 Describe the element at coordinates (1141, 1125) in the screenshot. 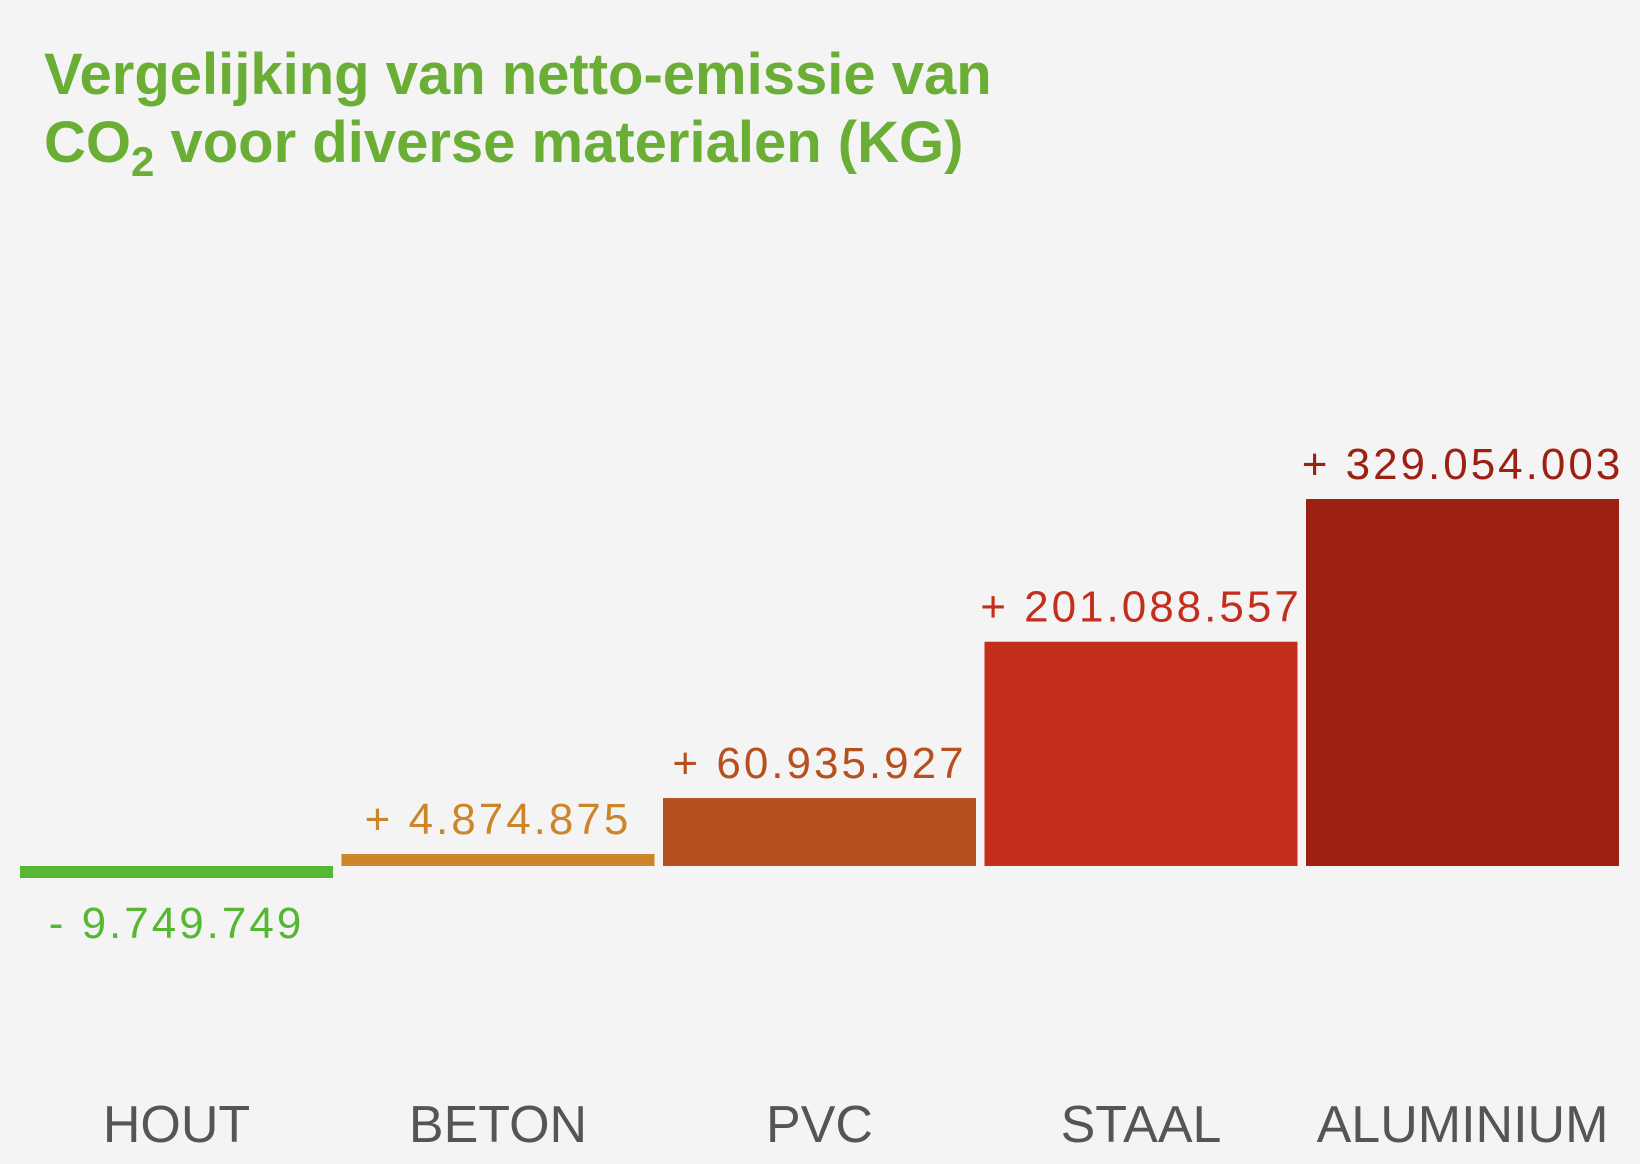

I see `category-label-staal: STAAL` at that location.